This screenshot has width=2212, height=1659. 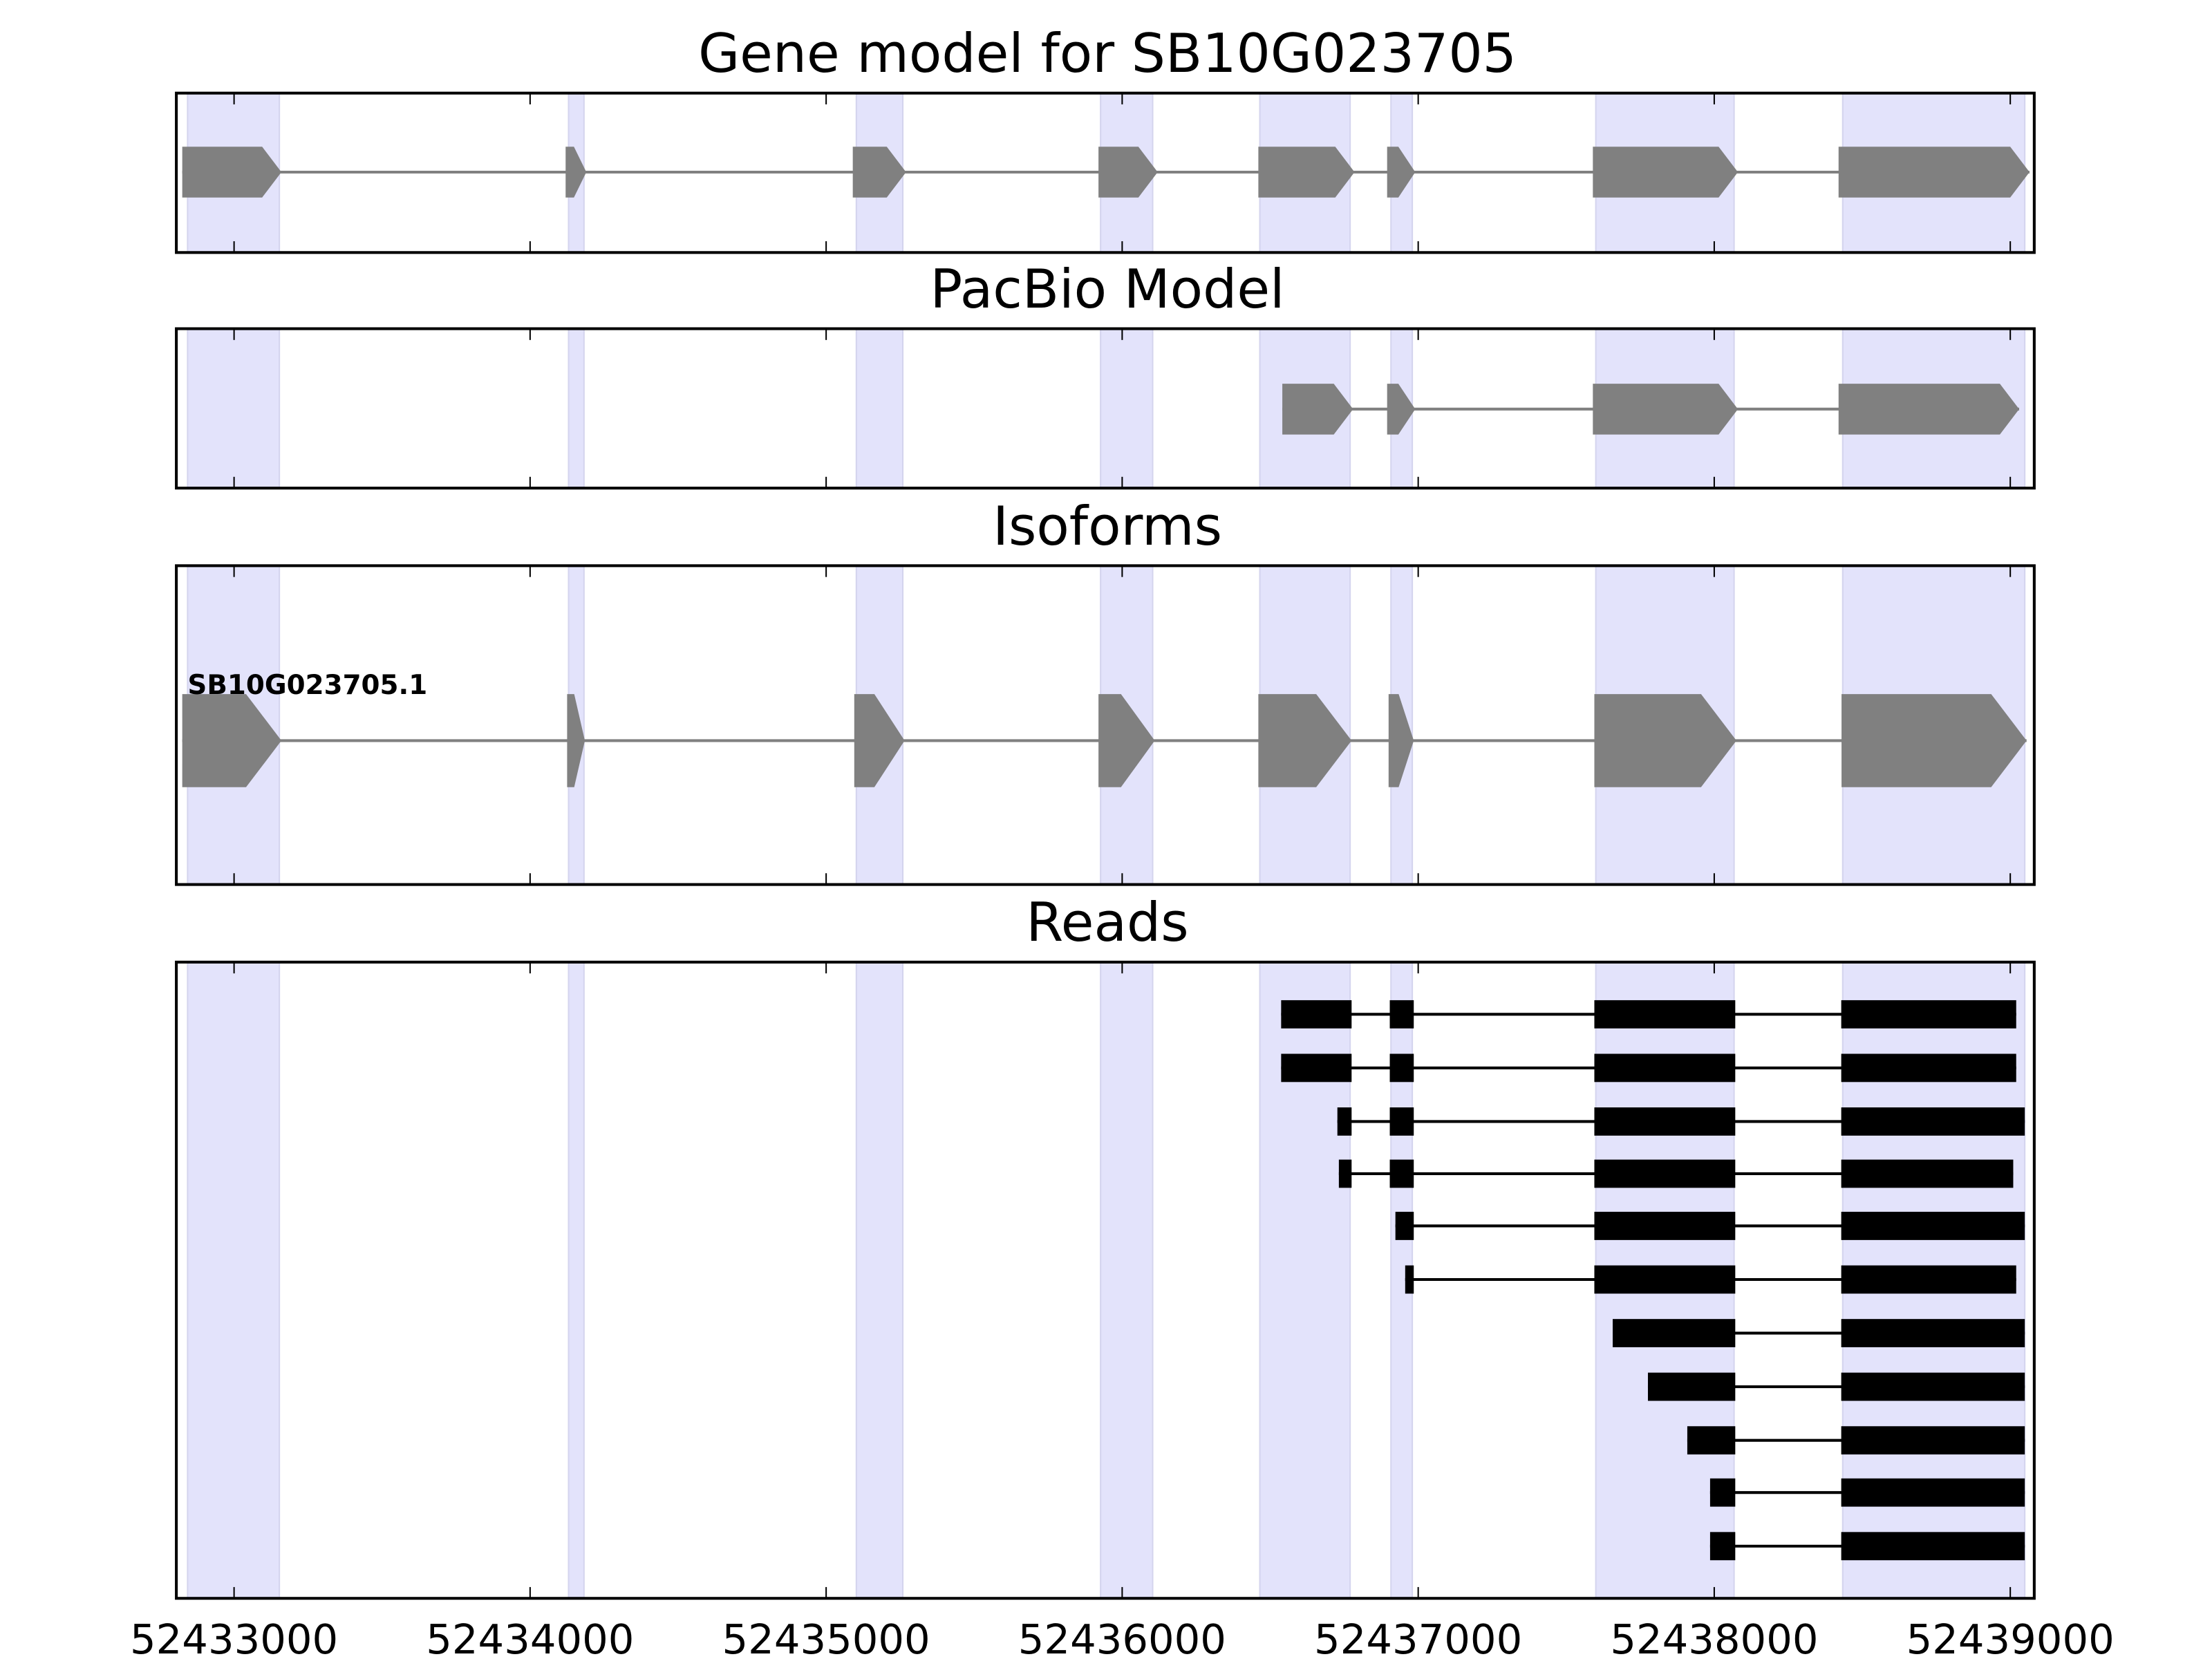 I want to click on panel-title-pacbio: PacBio Model, so click(x=1107, y=290).